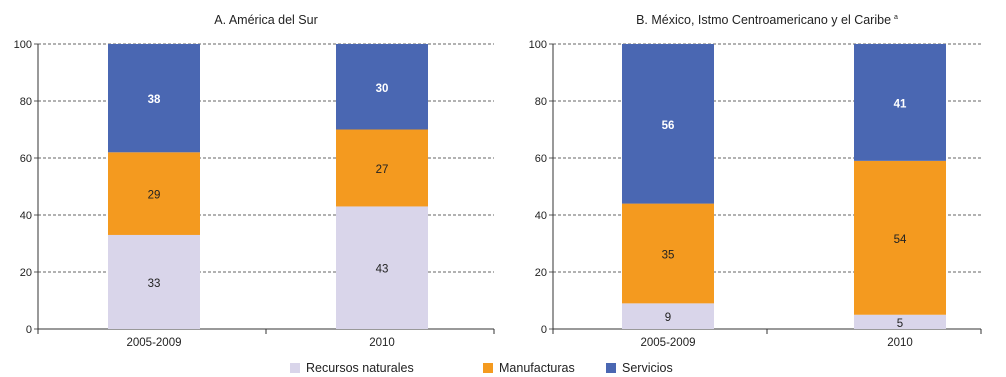  Describe the element at coordinates (26, 159) in the screenshot. I see `panel-a-ytick-label-60: 60` at that location.